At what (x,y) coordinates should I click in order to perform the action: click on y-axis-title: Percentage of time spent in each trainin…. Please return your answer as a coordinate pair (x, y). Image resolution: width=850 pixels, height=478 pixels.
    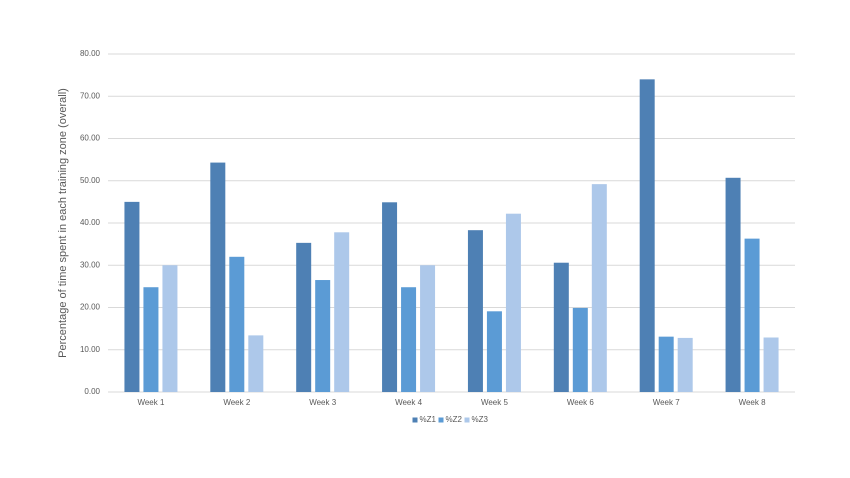
    Looking at the image, I should click on (63, 223).